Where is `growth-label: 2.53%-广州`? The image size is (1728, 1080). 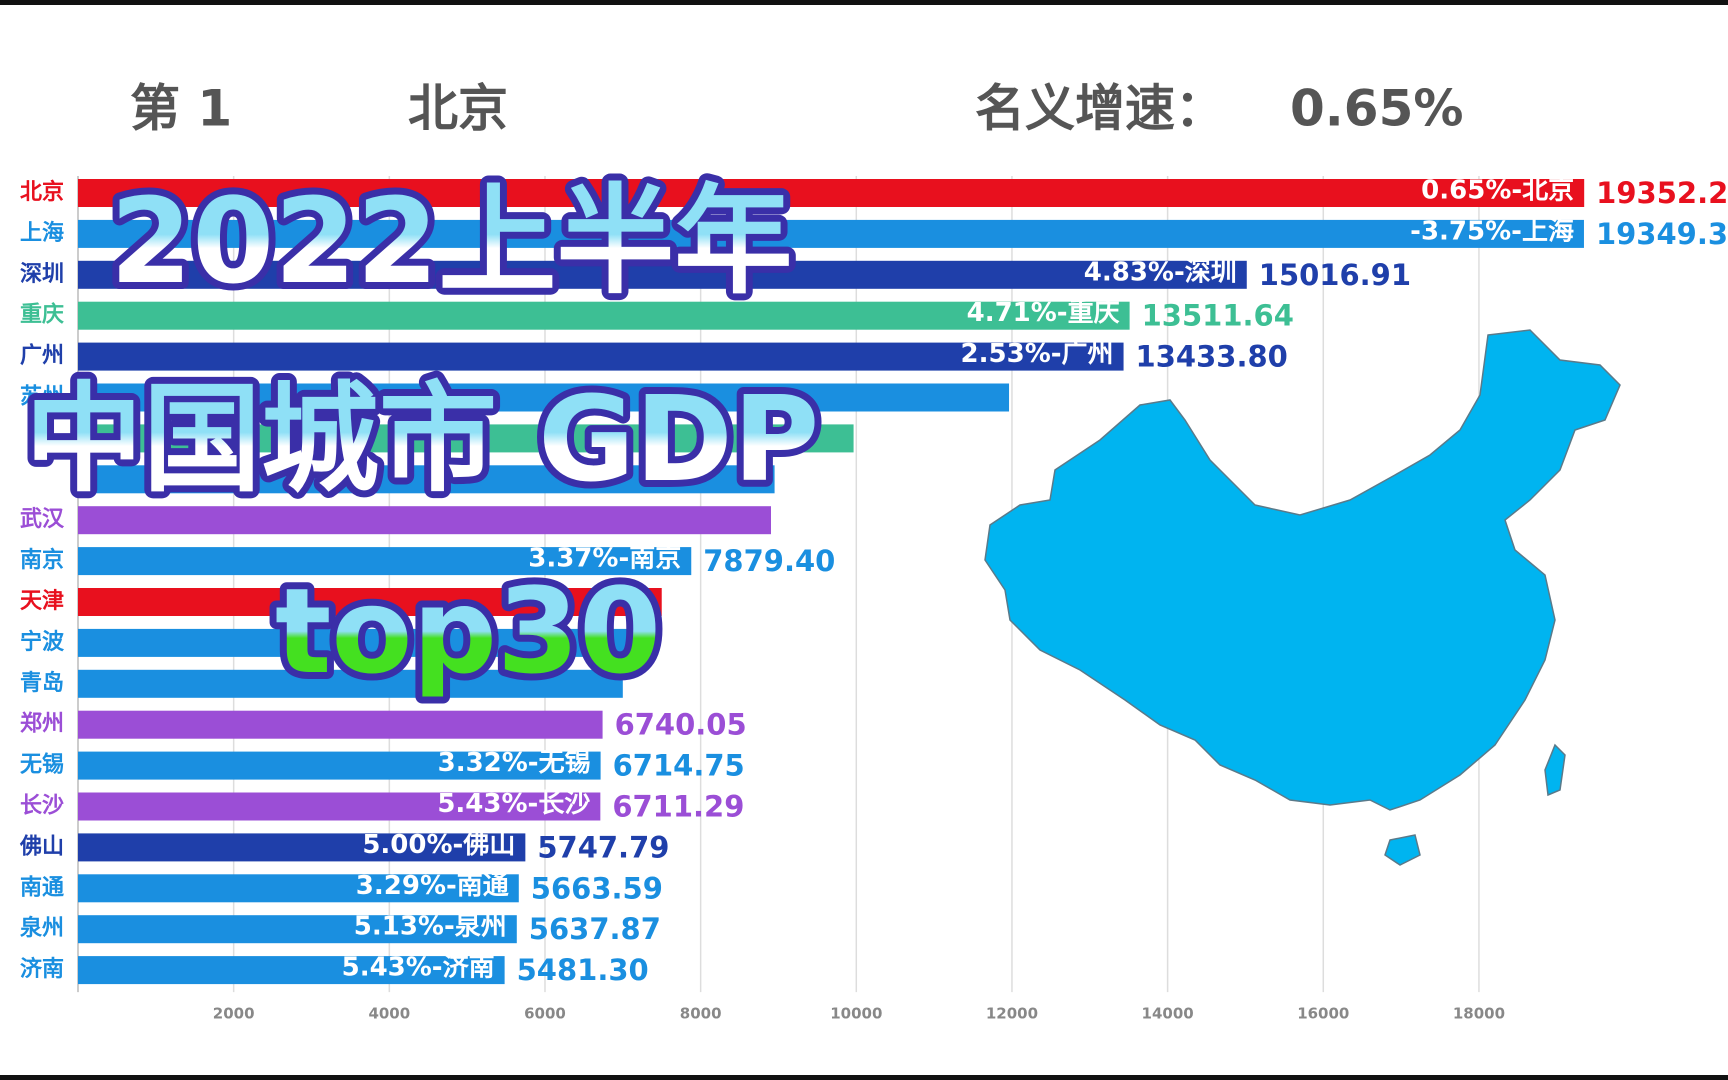
growth-label: 2.53%-广州 is located at coordinates (1037, 354).